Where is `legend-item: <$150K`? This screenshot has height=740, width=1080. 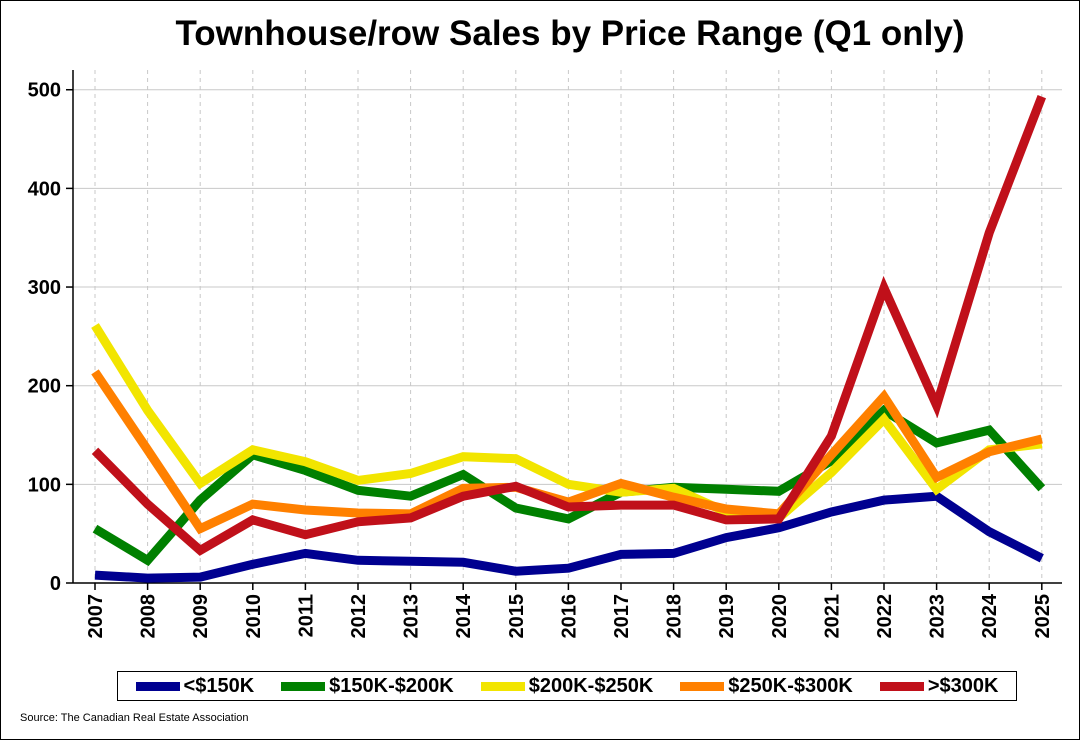 legend-item: <$150K is located at coordinates (195, 686).